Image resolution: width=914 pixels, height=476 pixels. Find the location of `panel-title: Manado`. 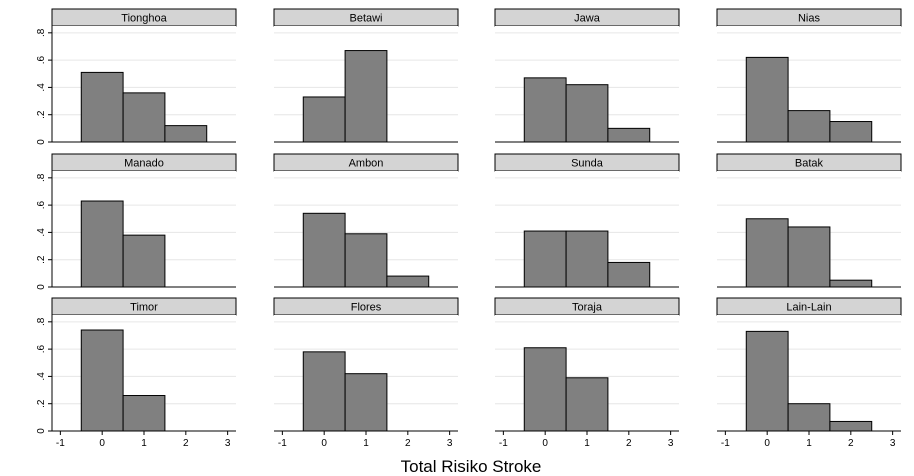

panel-title: Manado is located at coordinates (144, 164).